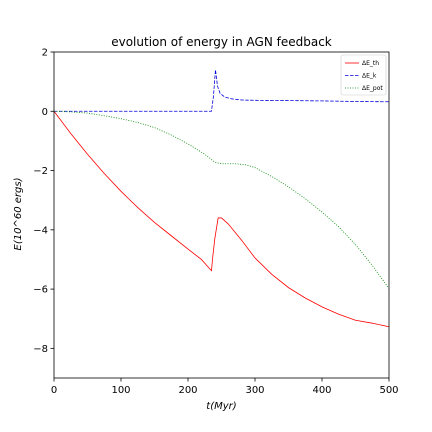 The height and width of the screenshot is (432, 432). I want to click on y-axis-label: E(10^60 ergs), so click(18, 214).